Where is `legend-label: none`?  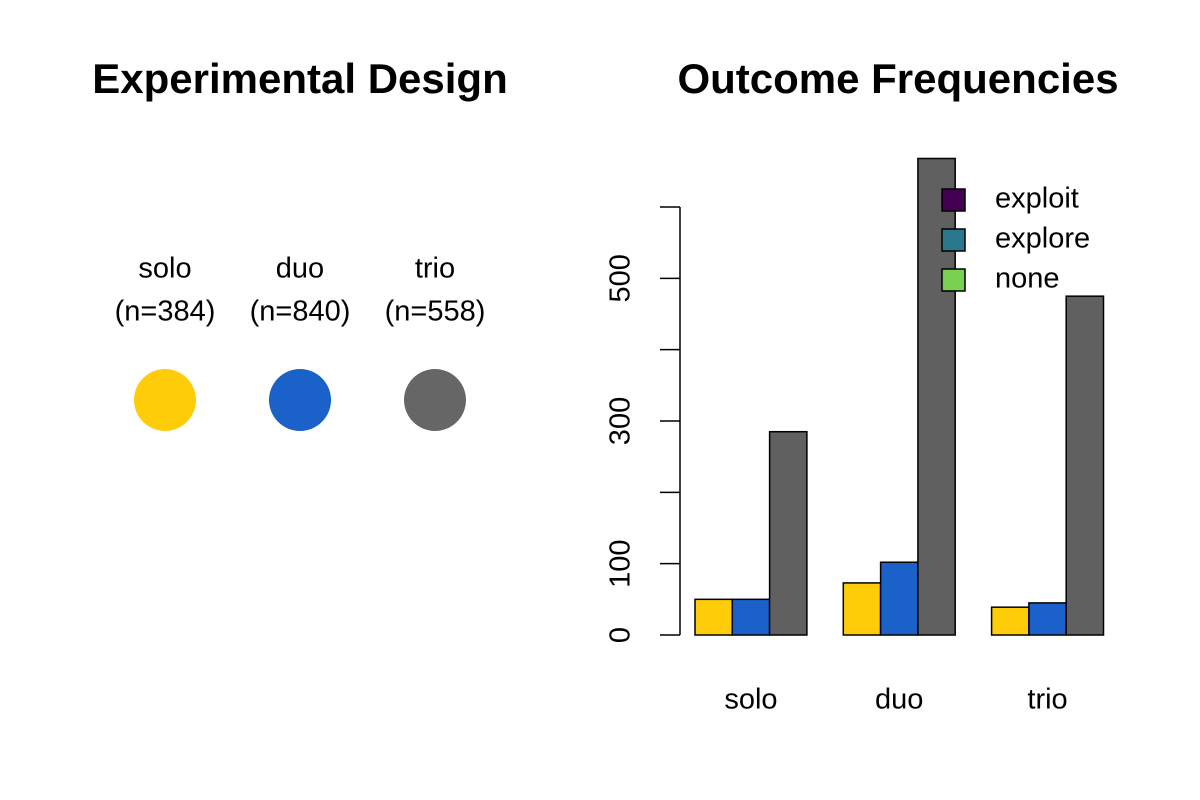
legend-label: none is located at coordinates (1027, 279).